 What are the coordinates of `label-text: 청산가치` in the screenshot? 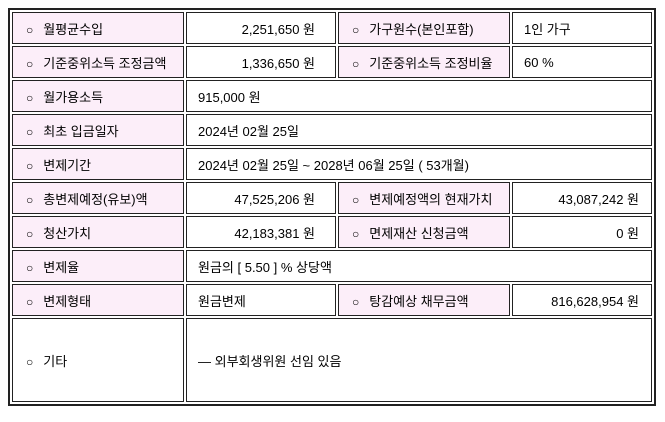 It's located at (67, 233).